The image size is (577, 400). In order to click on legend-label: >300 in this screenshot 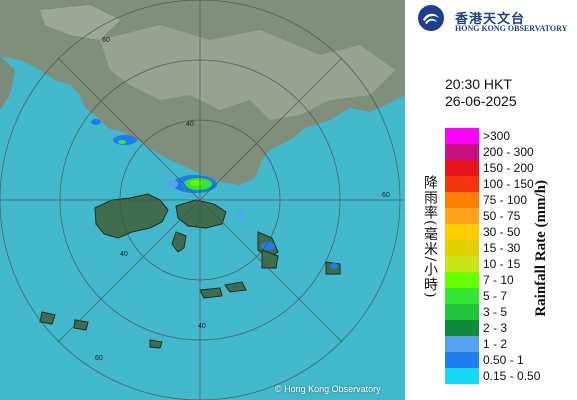, I will do `click(497, 136)`.